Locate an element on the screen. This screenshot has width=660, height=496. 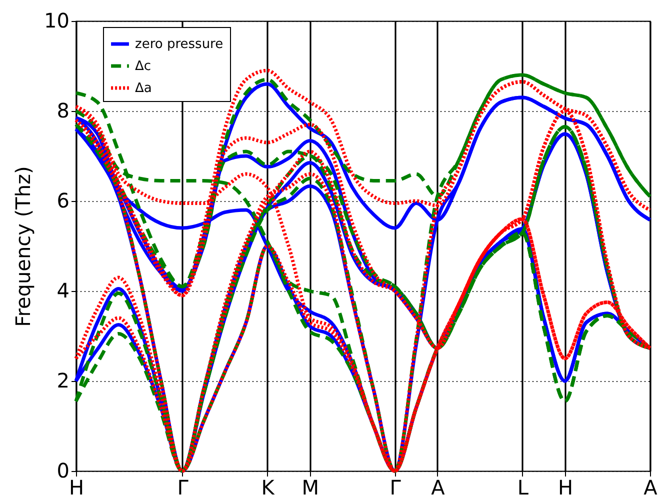
y-tick-label: 10 is located at coordinates (57, 20).